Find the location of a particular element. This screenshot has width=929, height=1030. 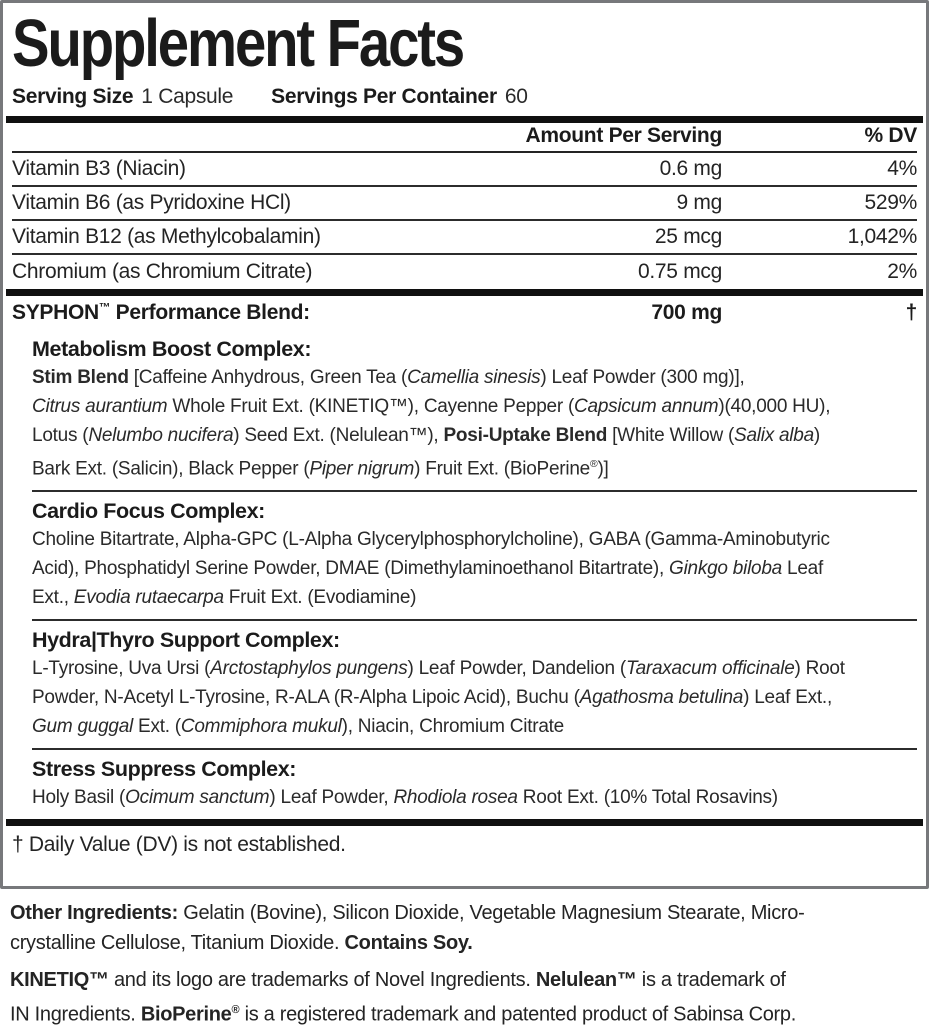

nutrient-row: Vitamin B6 (as Pyridoxine HCl) 9 mg 529% is located at coordinates (464, 204).